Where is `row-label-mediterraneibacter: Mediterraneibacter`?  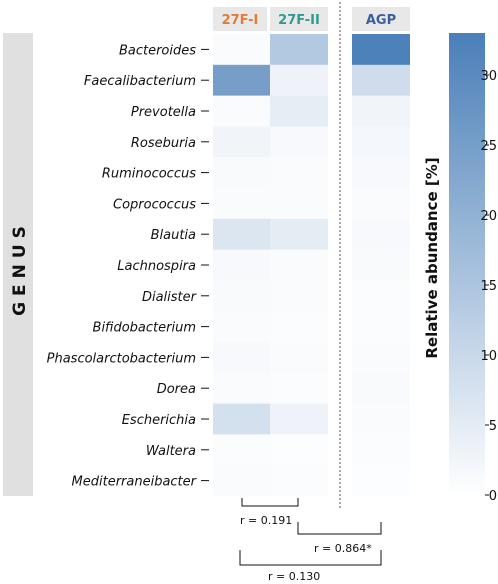
row-label-mediterraneibacter: Mediterraneibacter is located at coordinates (135, 482).